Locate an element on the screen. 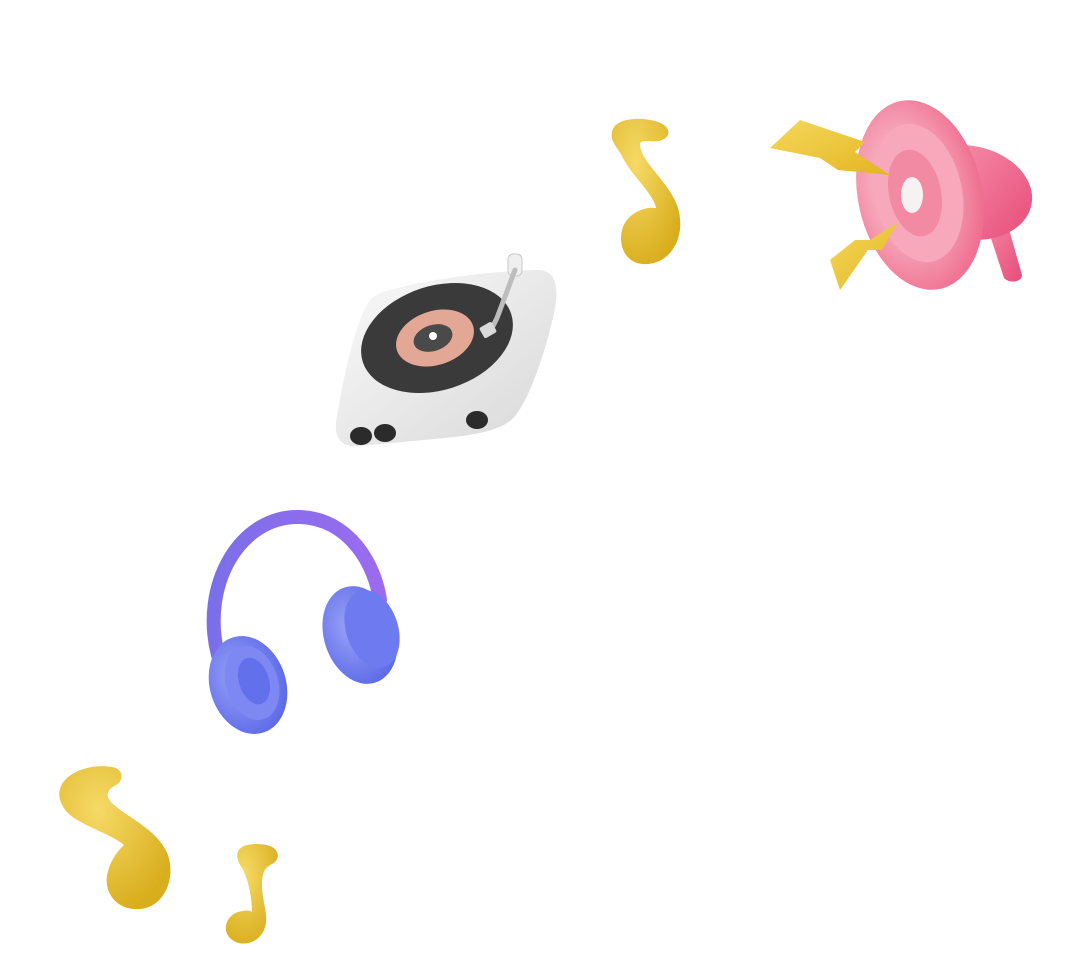 This screenshot has height=969, width=1083. megaphone-icon is located at coordinates (901, 195).